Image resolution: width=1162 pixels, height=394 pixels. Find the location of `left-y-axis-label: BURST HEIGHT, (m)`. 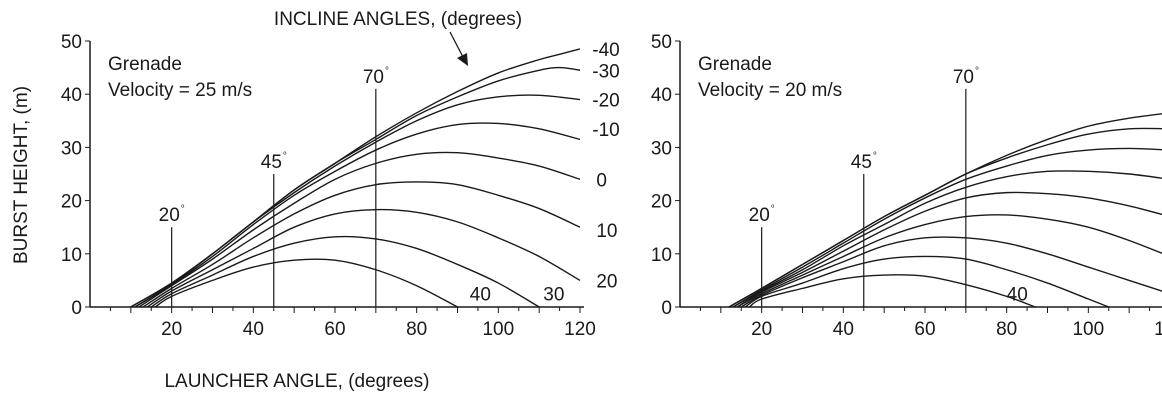

left-y-axis-label: BURST HEIGHT, (m) is located at coordinates (21, 175).